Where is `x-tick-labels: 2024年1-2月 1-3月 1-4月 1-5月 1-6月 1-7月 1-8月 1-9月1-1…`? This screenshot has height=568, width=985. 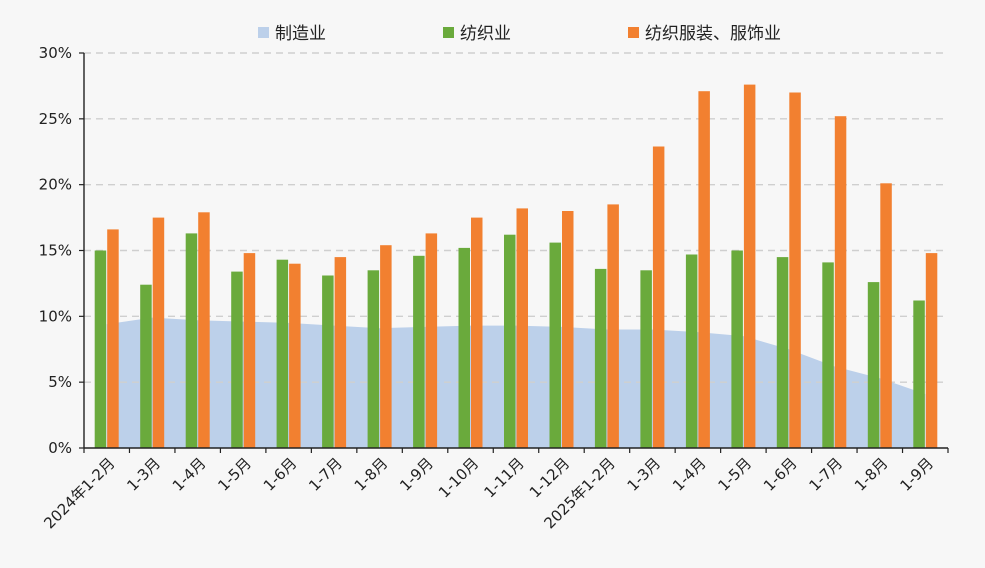
x-tick-labels: 2024年1-2月 1-3月 1-4月 1-5月 1-6月 1-7月 1-8月 1-9月1-1… is located at coordinates (488, 493).